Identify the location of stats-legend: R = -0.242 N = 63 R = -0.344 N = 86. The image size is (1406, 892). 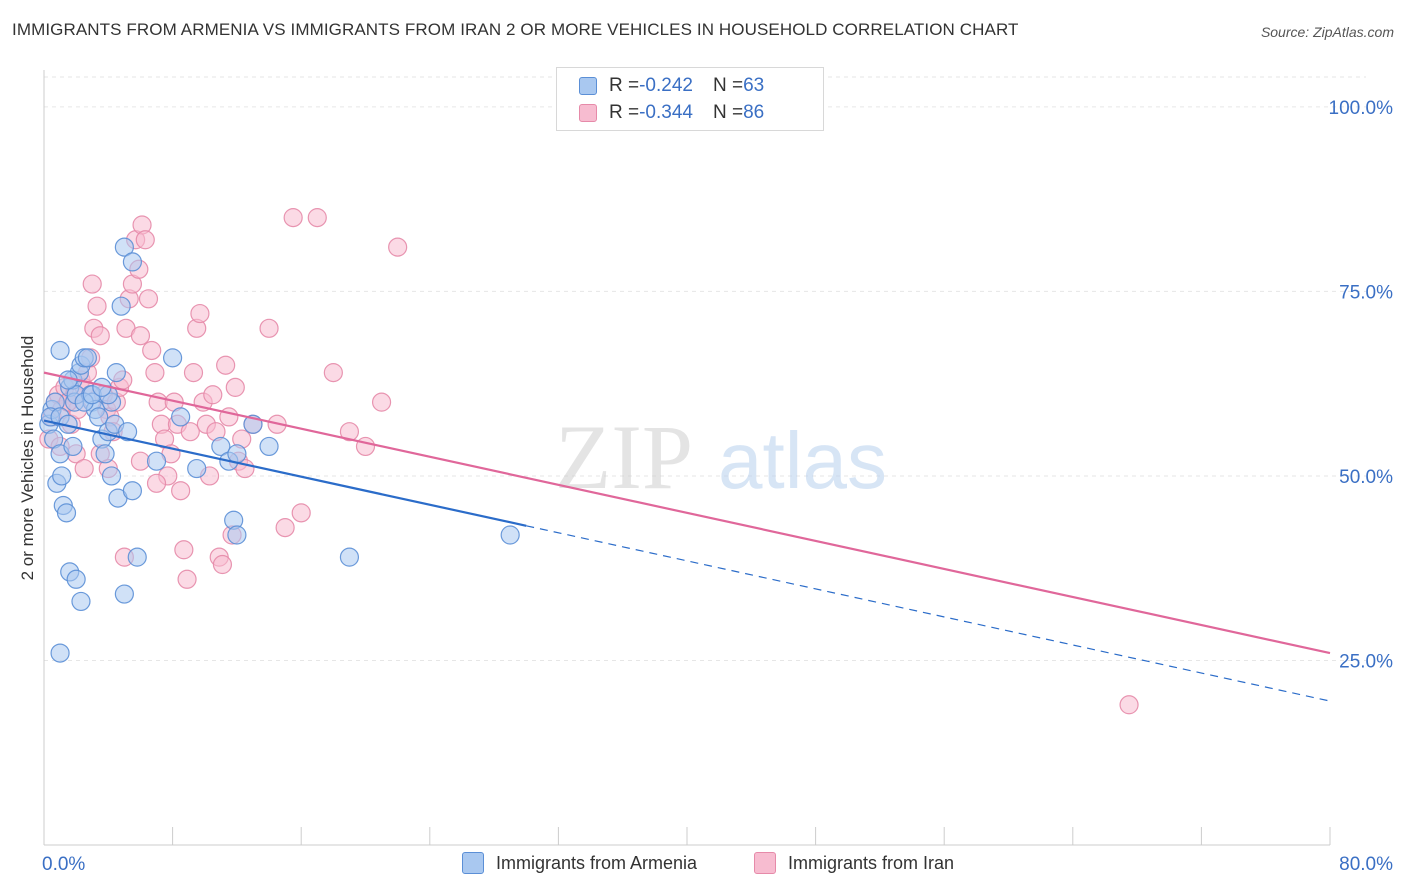
(690, 99).